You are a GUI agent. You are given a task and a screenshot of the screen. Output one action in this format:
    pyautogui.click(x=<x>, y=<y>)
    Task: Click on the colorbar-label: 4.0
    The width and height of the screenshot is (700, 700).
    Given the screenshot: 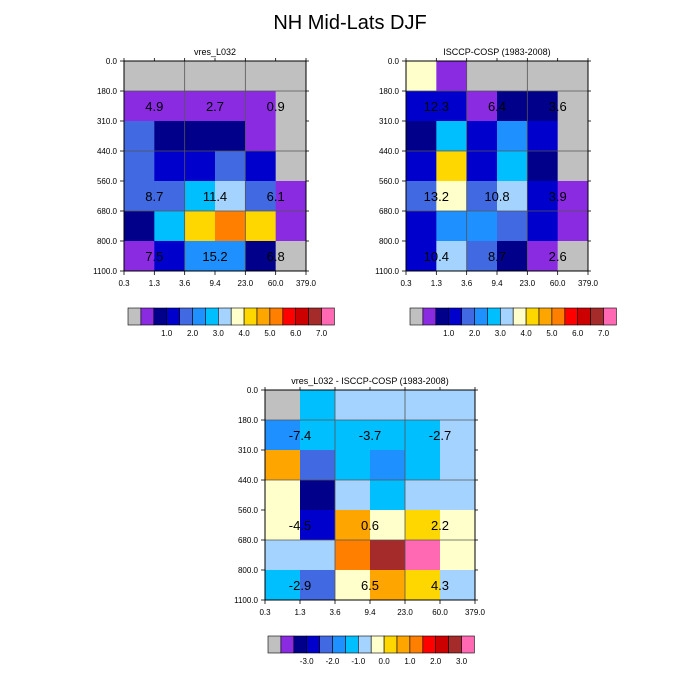 What is the action you would take?
    pyautogui.click(x=527, y=333)
    